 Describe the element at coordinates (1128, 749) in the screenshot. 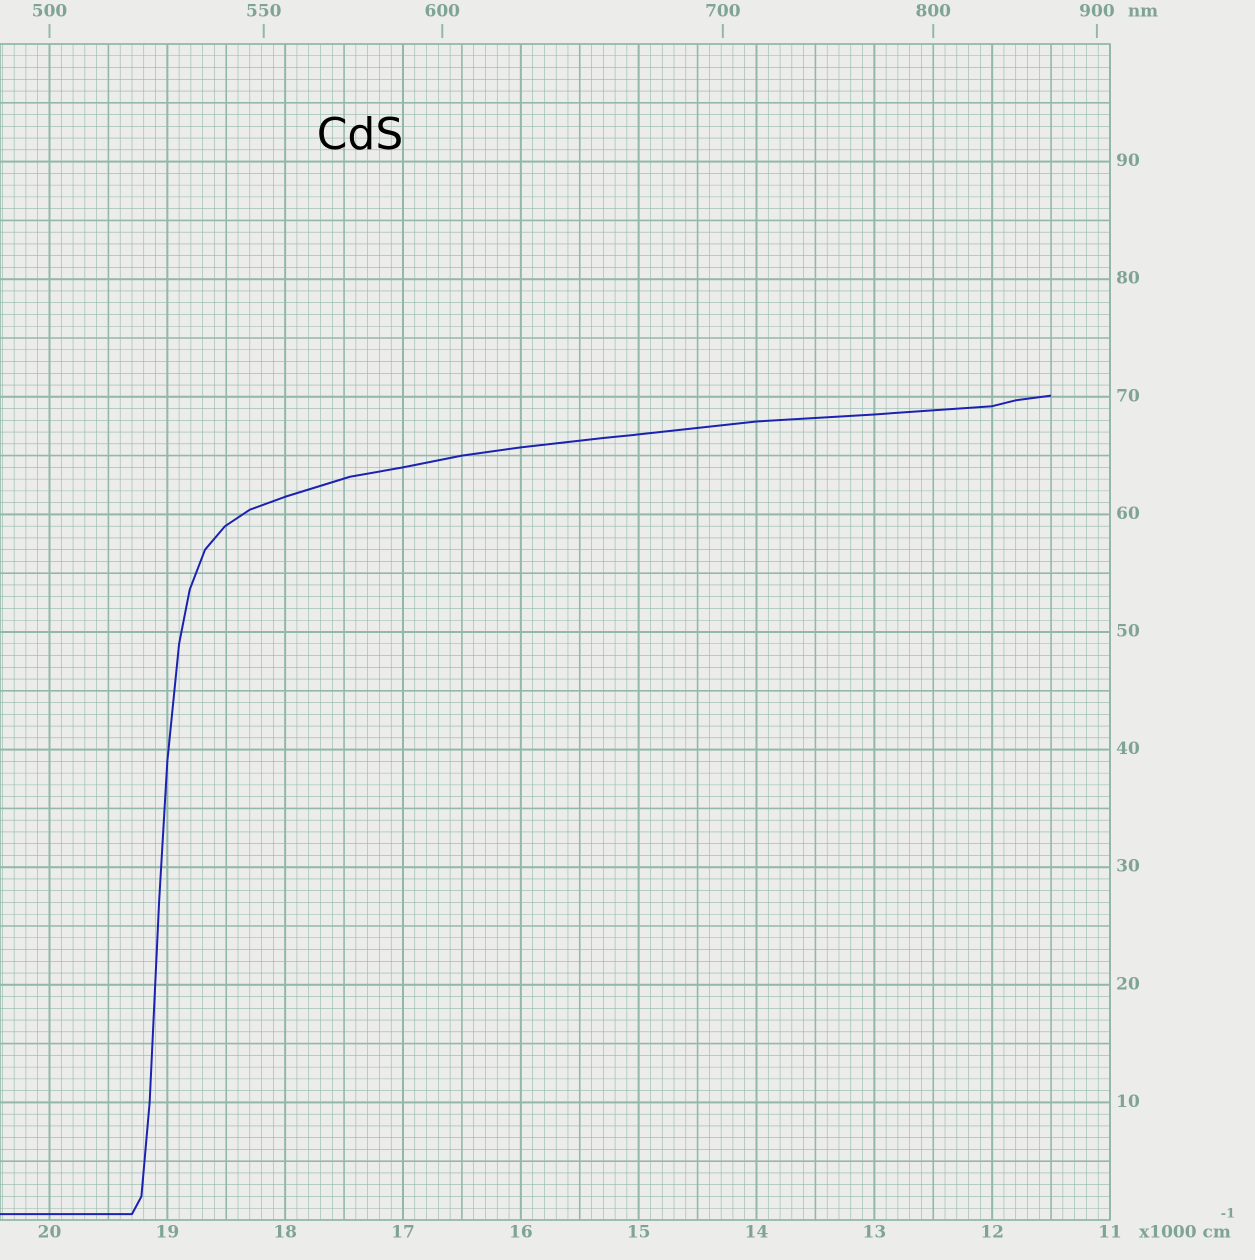

I see `y-tick-label: 40` at that location.